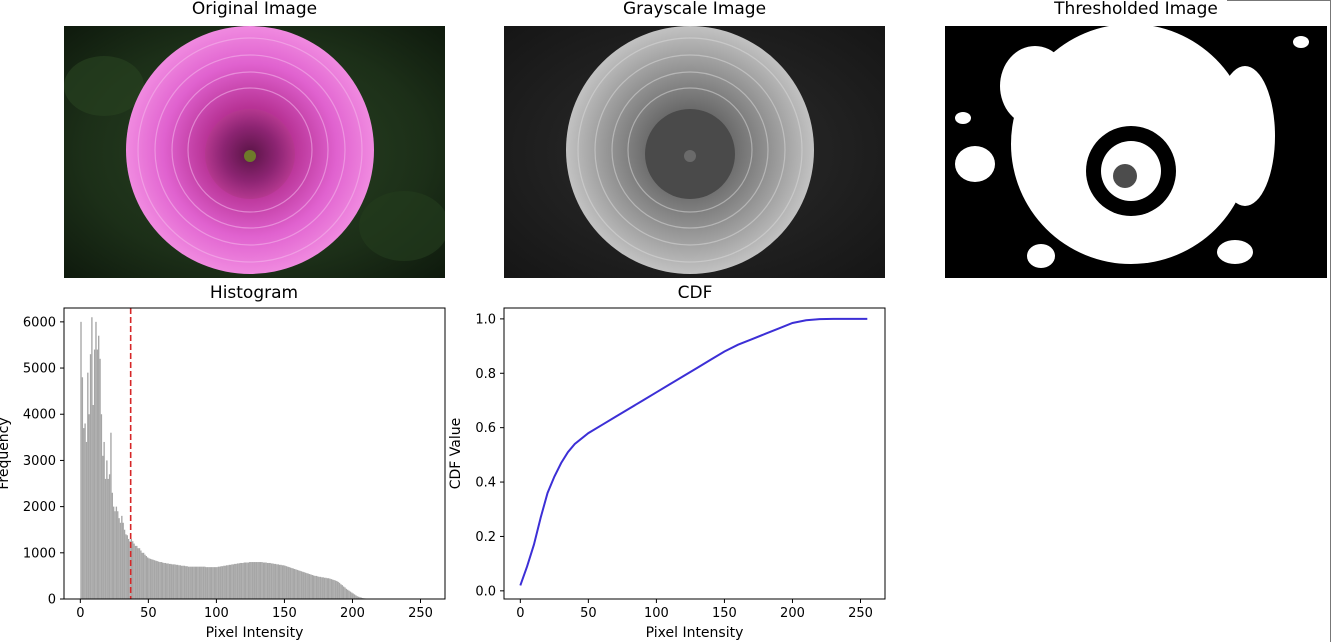 The width and height of the screenshot is (1334, 642). I want to click on cdf-frame, so click(694, 453).